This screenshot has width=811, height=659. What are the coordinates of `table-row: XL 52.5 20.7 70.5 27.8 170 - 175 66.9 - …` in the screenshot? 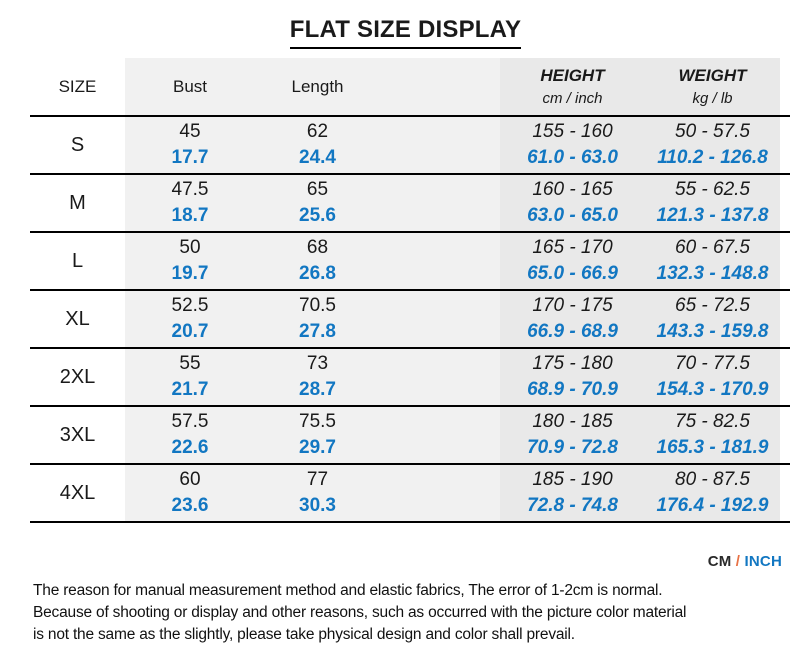 It's located at (410, 320).